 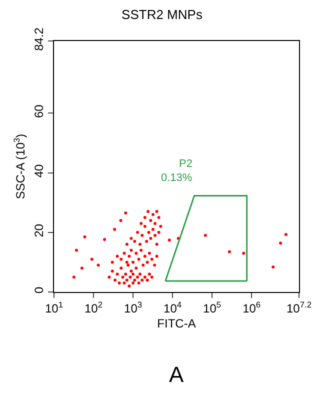 I want to click on x-axis-title: FITC-A, so click(x=176, y=323).